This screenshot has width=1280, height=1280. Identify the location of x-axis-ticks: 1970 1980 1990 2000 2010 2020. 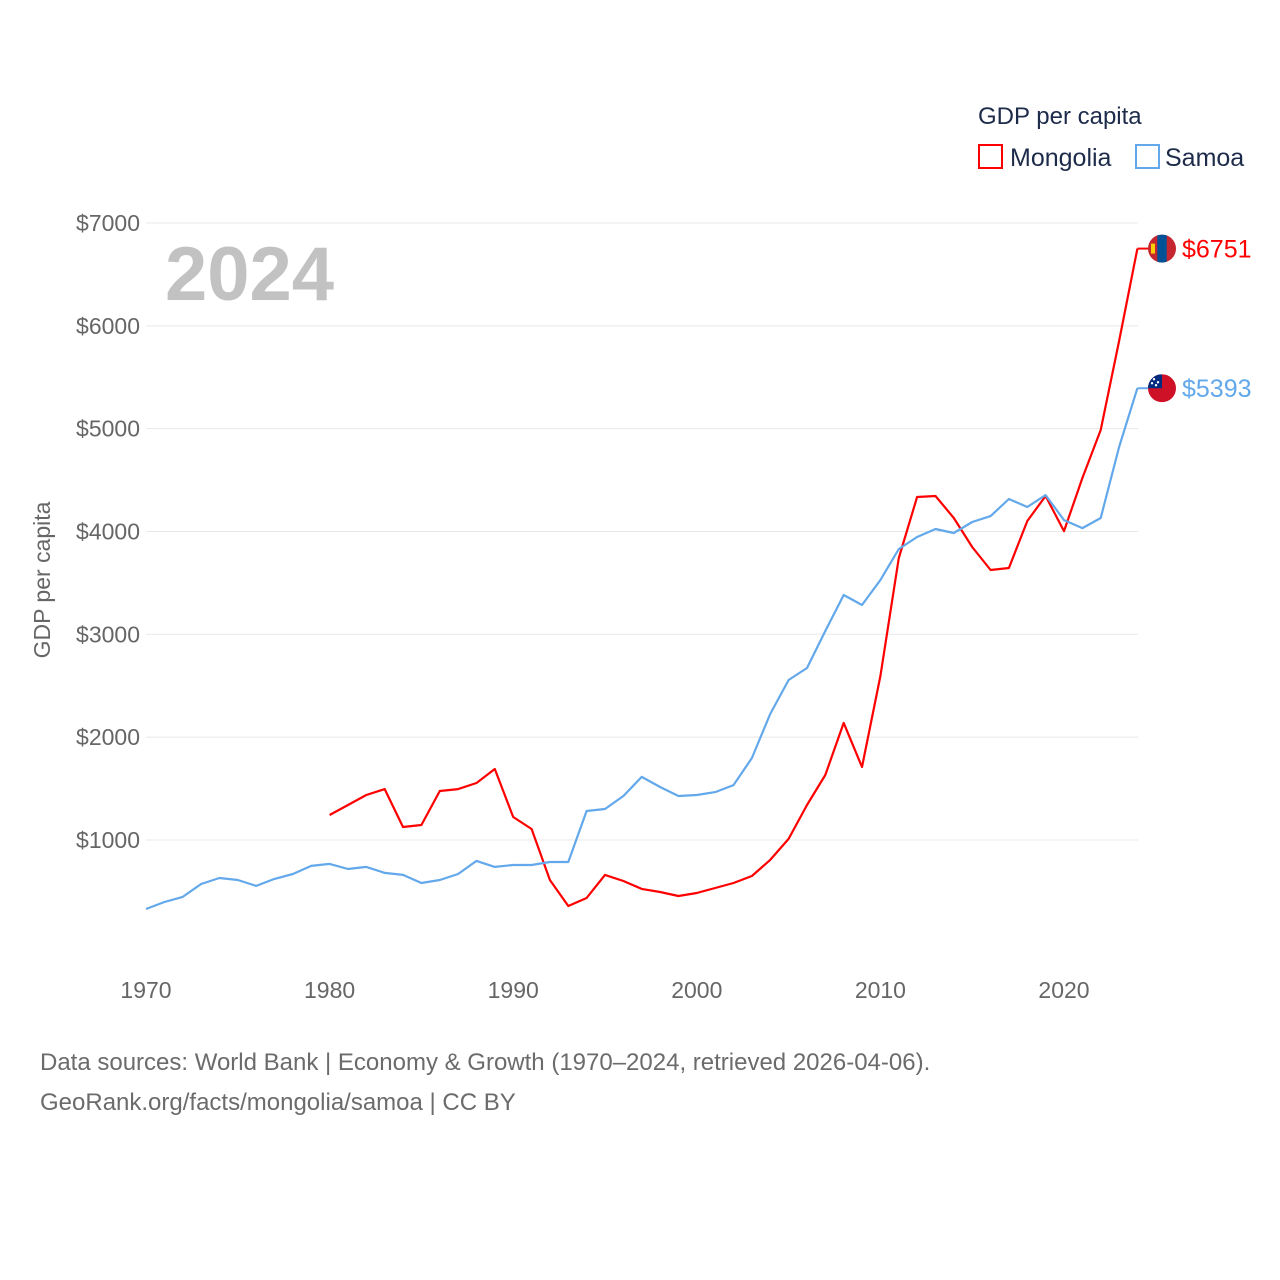
(604, 990).